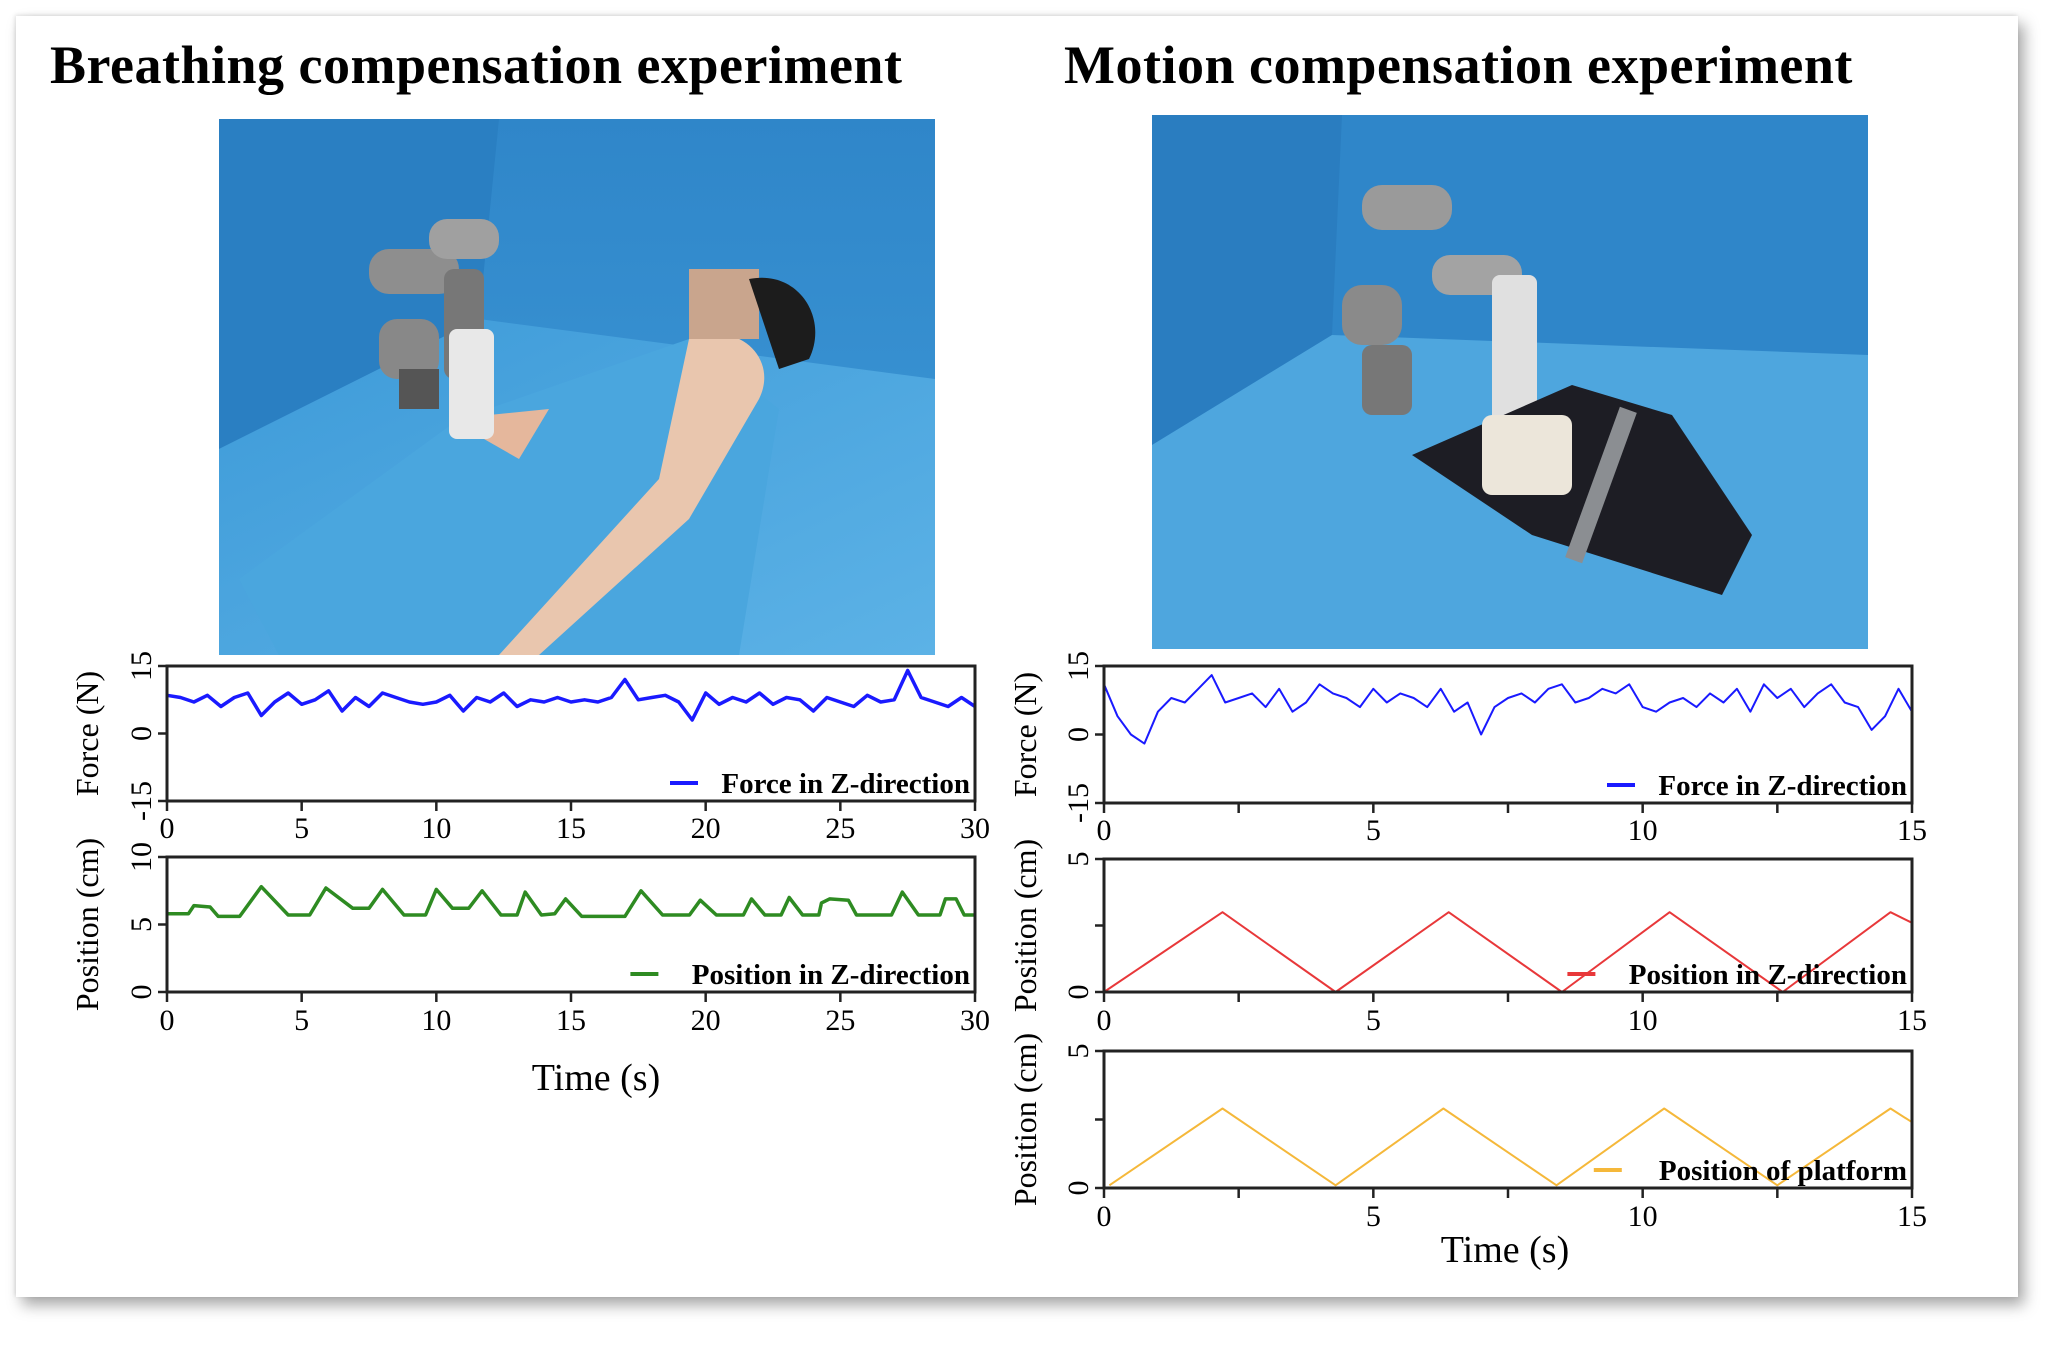  Describe the element at coordinates (1783, 1171) in the screenshot. I see `legend-label: Position of platform` at that location.